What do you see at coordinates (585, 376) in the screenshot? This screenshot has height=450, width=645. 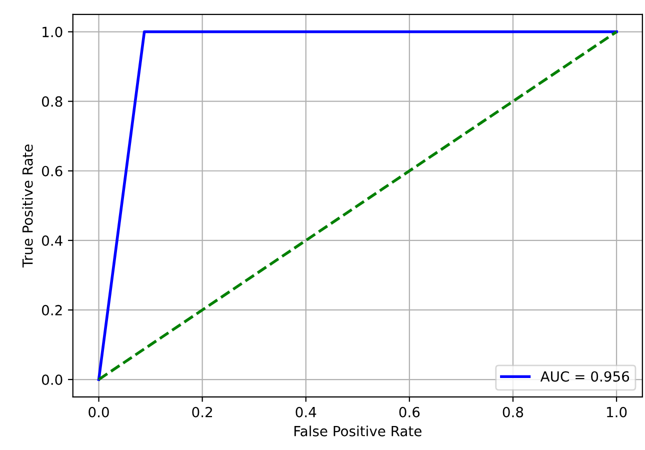 I see `legend-label: AUC = 0.956` at bounding box center [585, 376].